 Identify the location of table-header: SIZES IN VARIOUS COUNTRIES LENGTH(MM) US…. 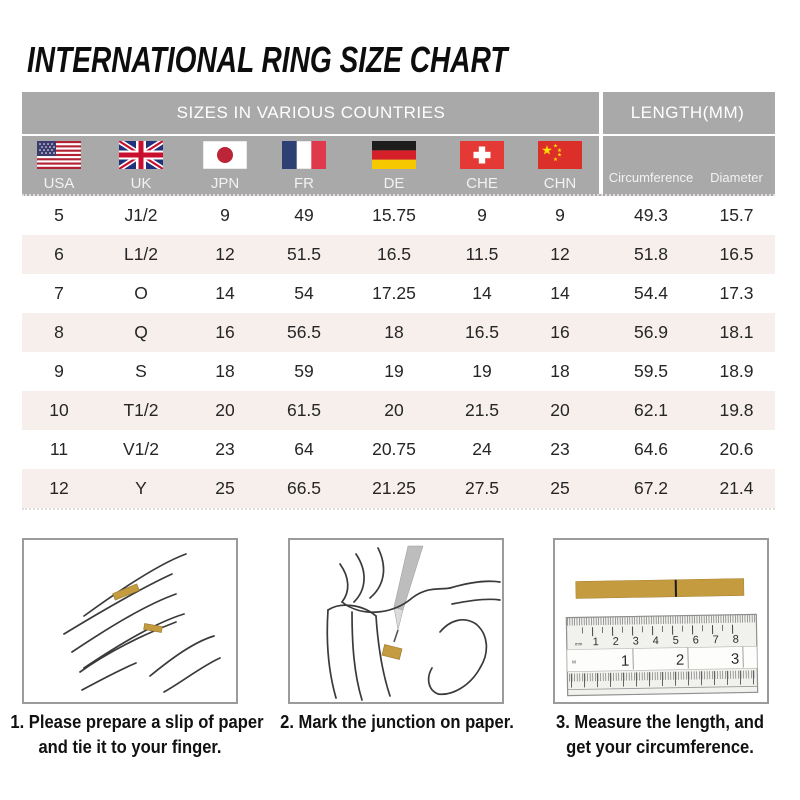
(398, 144).